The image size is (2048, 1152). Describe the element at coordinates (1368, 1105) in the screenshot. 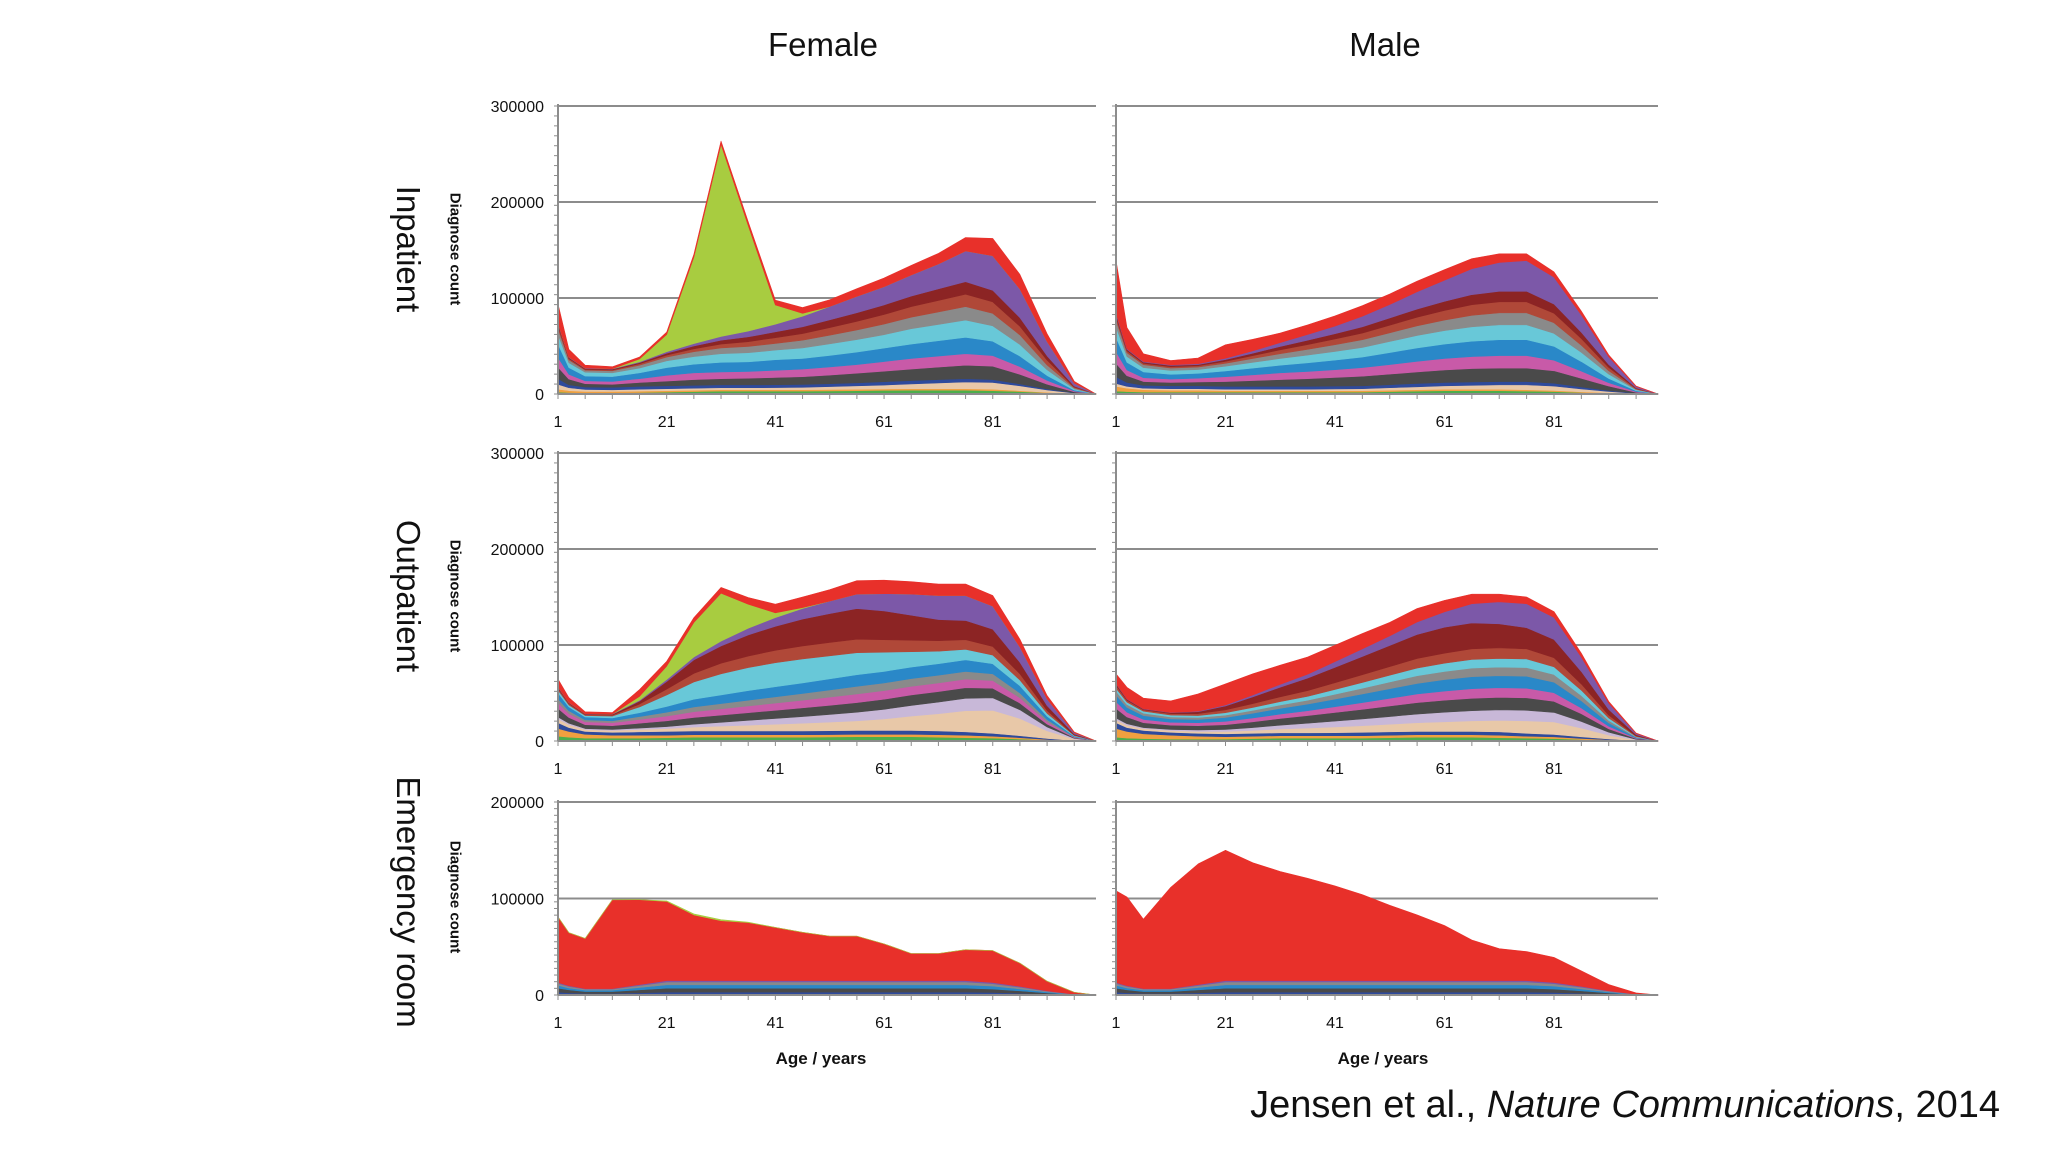

I see `citation-authors: Jensen et al.,` at that location.